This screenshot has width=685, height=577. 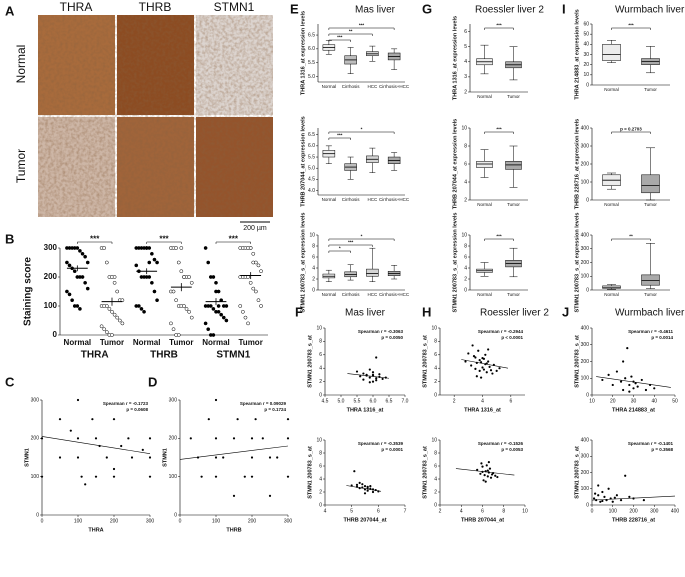 What do you see at coordinates (465, 279) in the screenshot?
I see `y-tick-label: 2` at bounding box center [465, 279].